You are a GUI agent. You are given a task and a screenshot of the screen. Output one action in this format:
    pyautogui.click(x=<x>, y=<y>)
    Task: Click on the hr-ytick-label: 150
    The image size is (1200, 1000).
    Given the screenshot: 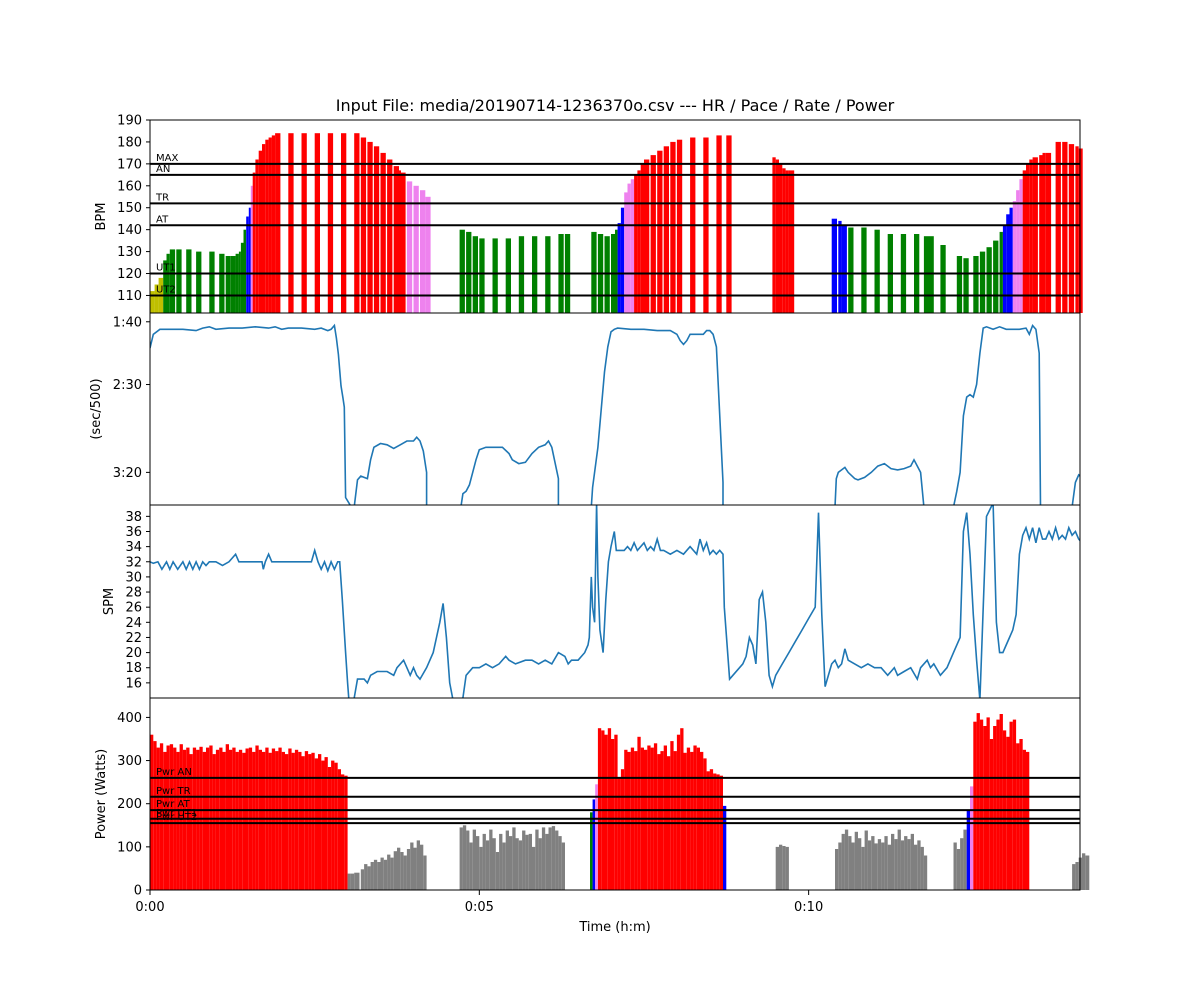 What is the action you would take?
    pyautogui.click(x=129, y=208)
    